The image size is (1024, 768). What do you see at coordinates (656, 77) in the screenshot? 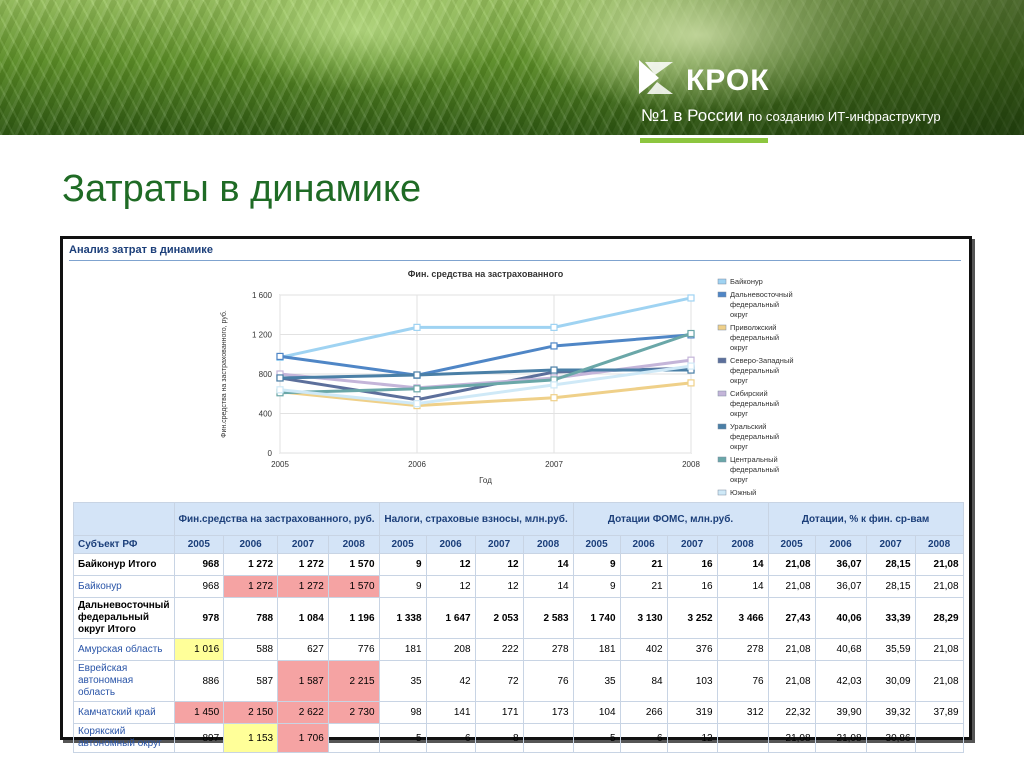
I see `krok-logo-icon` at bounding box center [656, 77].